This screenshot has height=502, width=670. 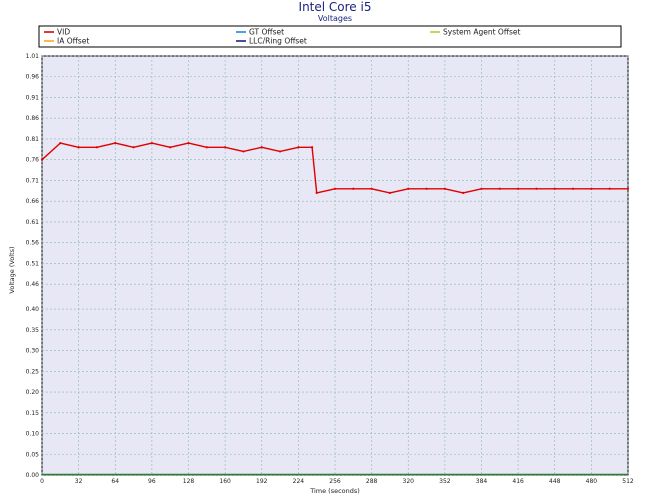 I want to click on chart-title: Intel Core i5, so click(x=335, y=7).